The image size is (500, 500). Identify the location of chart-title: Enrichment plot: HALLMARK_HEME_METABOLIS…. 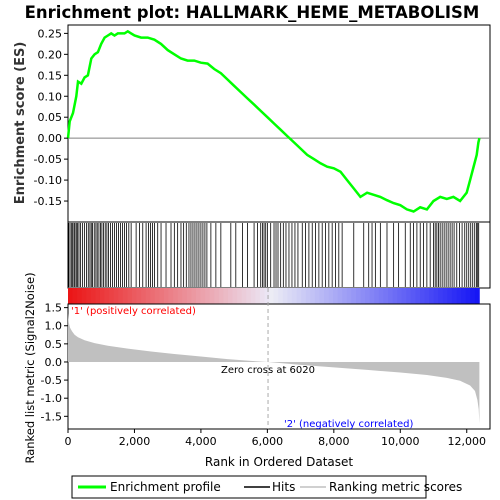
(252, 12).